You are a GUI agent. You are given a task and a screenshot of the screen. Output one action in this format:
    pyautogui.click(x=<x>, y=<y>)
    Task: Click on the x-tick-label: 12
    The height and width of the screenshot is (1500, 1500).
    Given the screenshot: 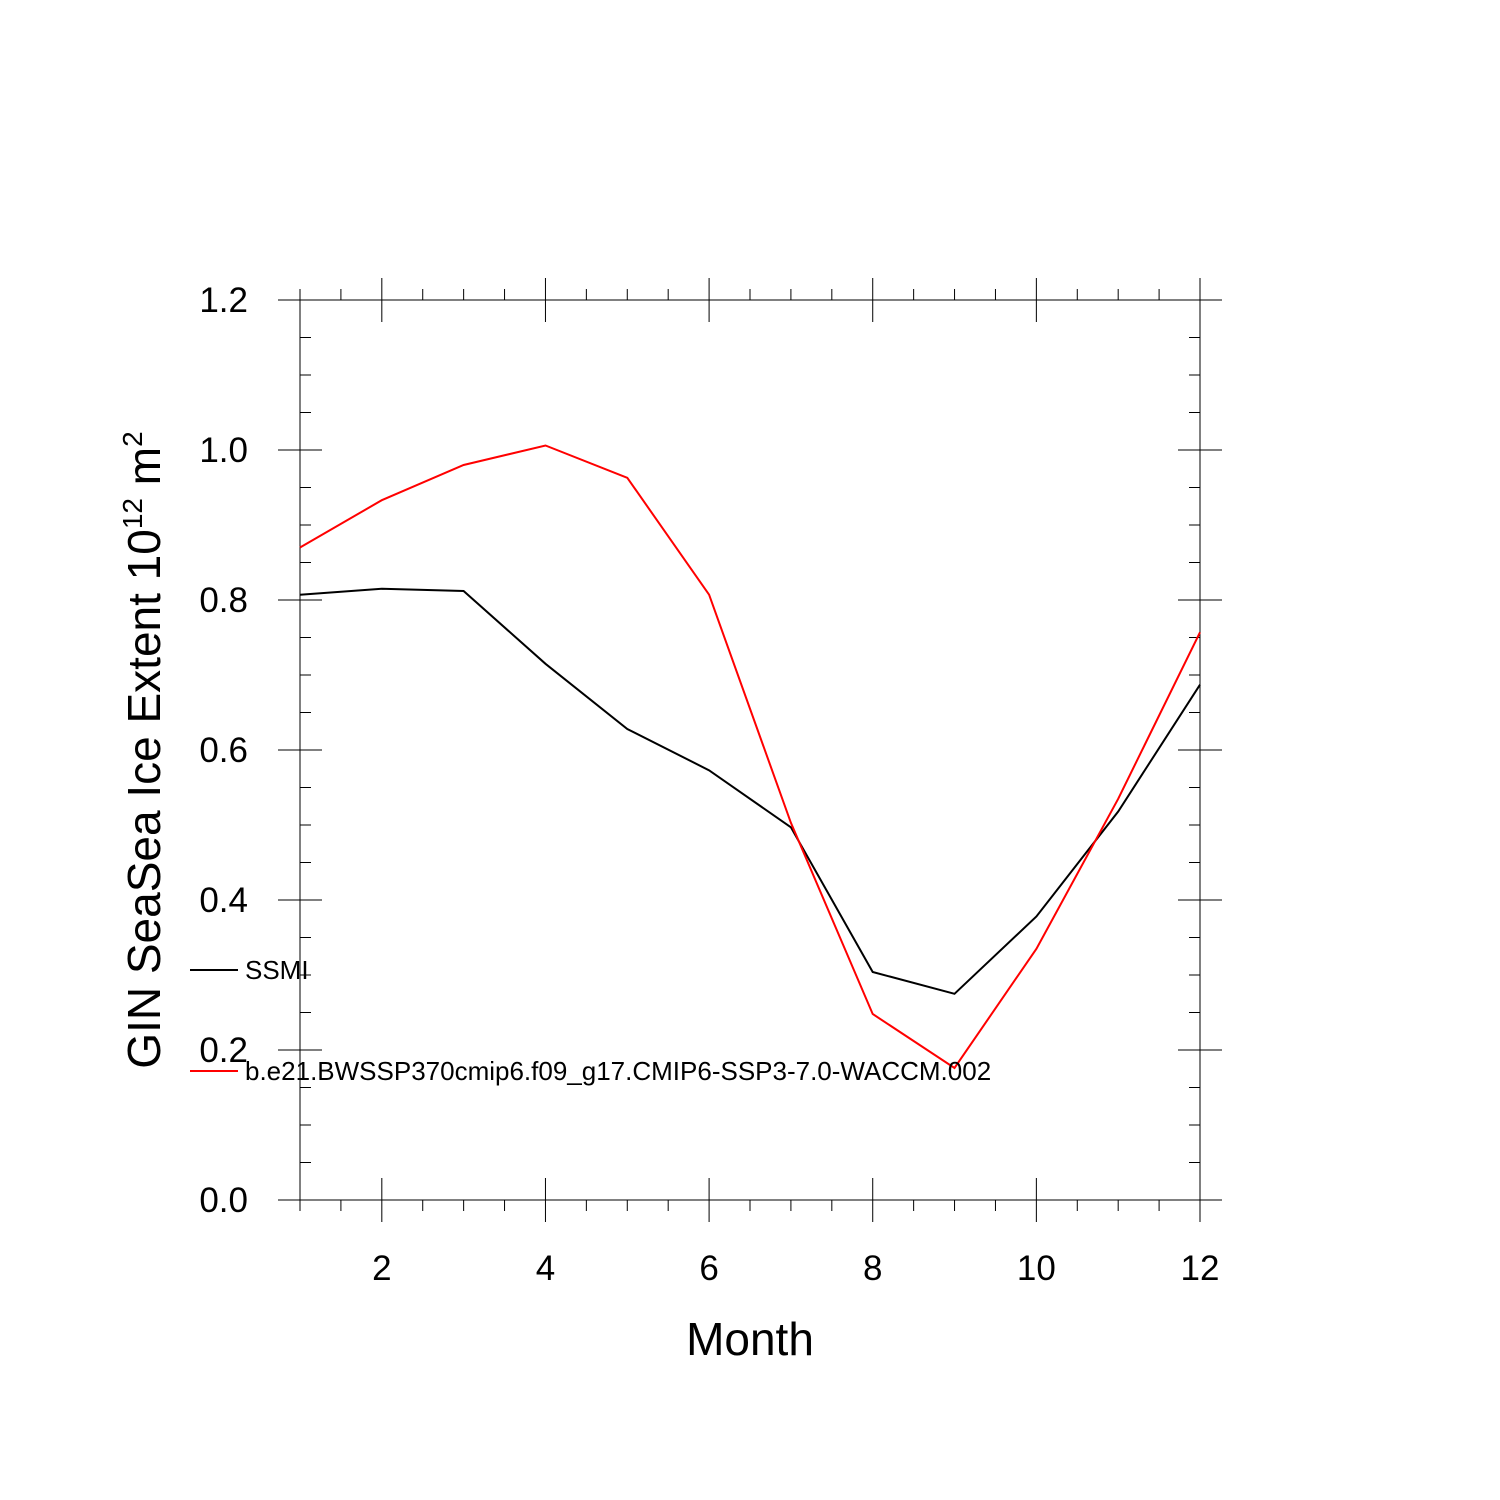 What is the action you would take?
    pyautogui.click(x=1200, y=1268)
    